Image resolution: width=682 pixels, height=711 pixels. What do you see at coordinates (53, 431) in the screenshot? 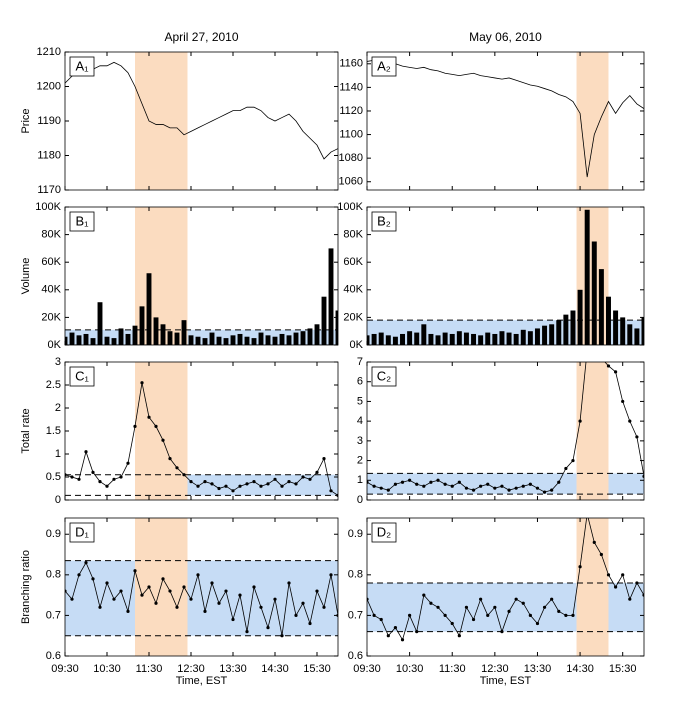
I see `y-tick-label: 1.5` at bounding box center [53, 431].